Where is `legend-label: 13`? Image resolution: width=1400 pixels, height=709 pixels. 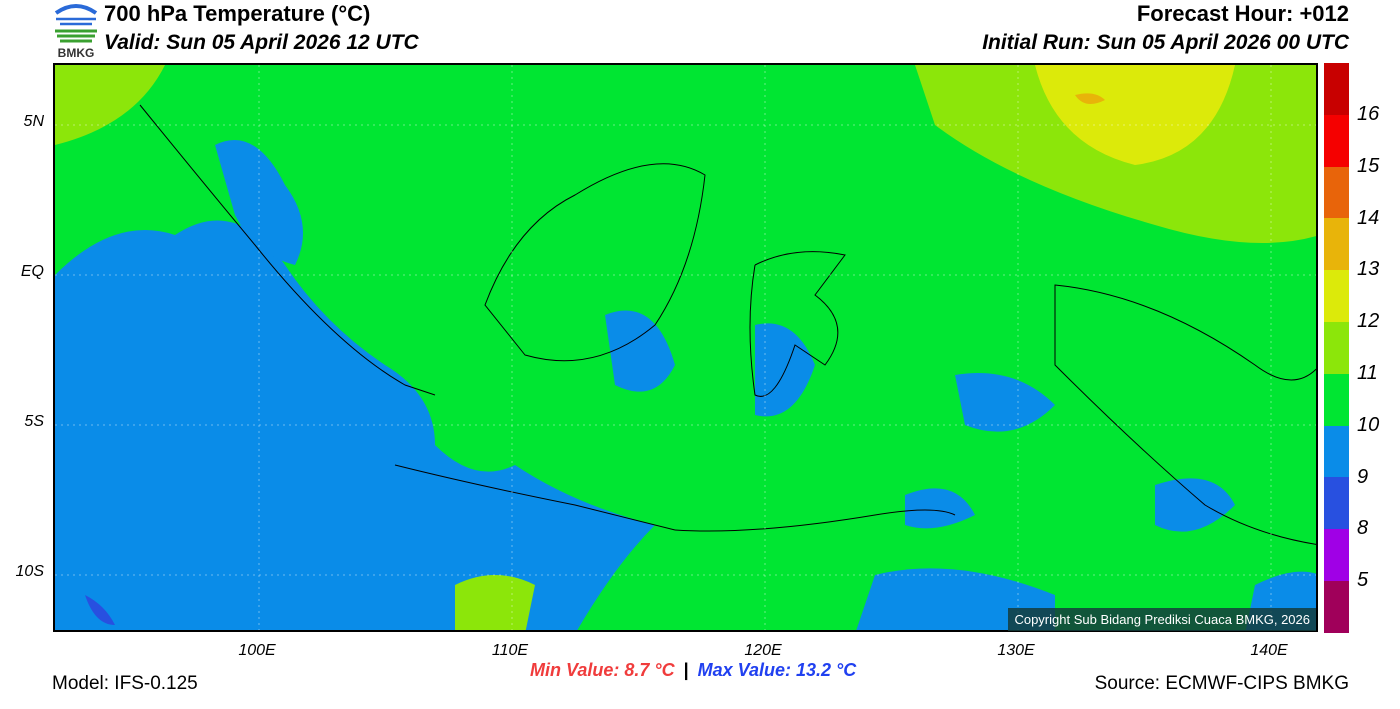
legend-label: 13 is located at coordinates (1368, 269).